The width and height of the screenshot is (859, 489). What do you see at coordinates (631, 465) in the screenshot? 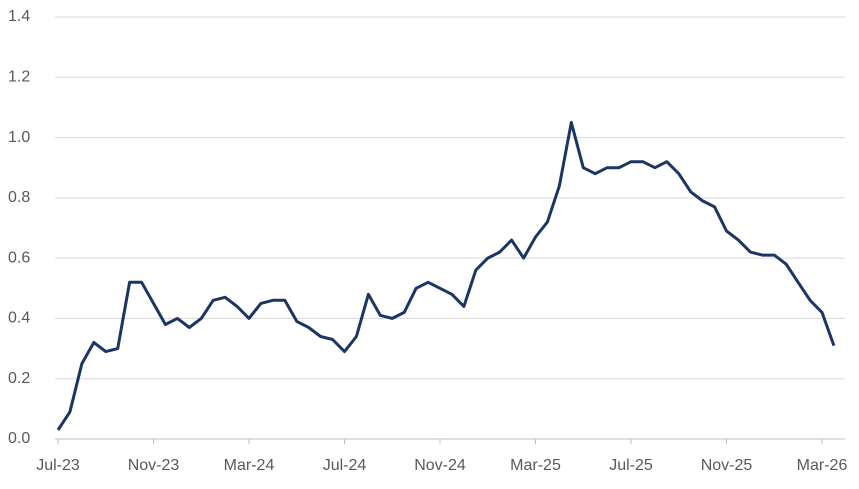
I see `x-tick-label: Jul-25` at bounding box center [631, 465].